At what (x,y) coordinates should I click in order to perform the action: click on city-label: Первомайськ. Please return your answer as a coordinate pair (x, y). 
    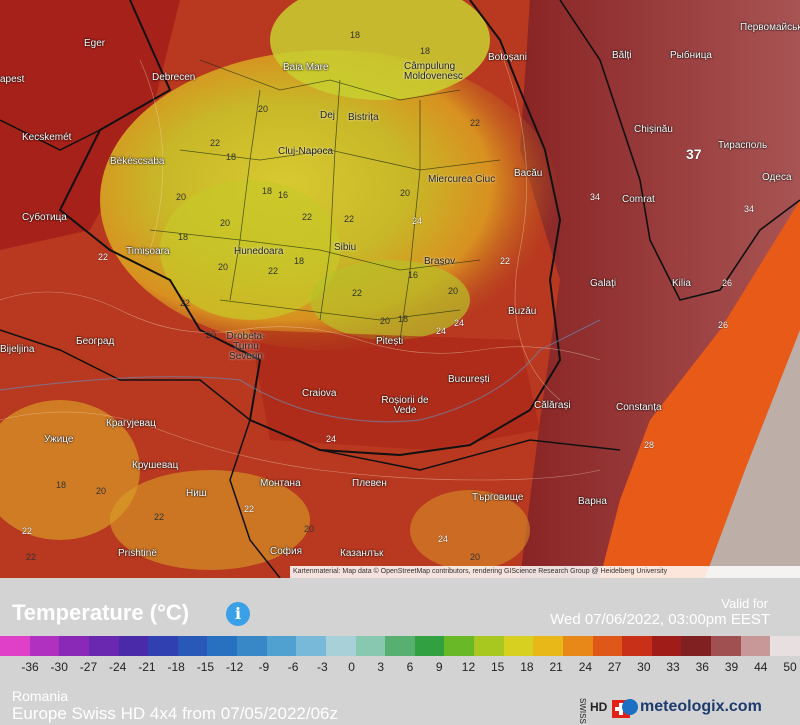
    Looking at the image, I should click on (770, 27).